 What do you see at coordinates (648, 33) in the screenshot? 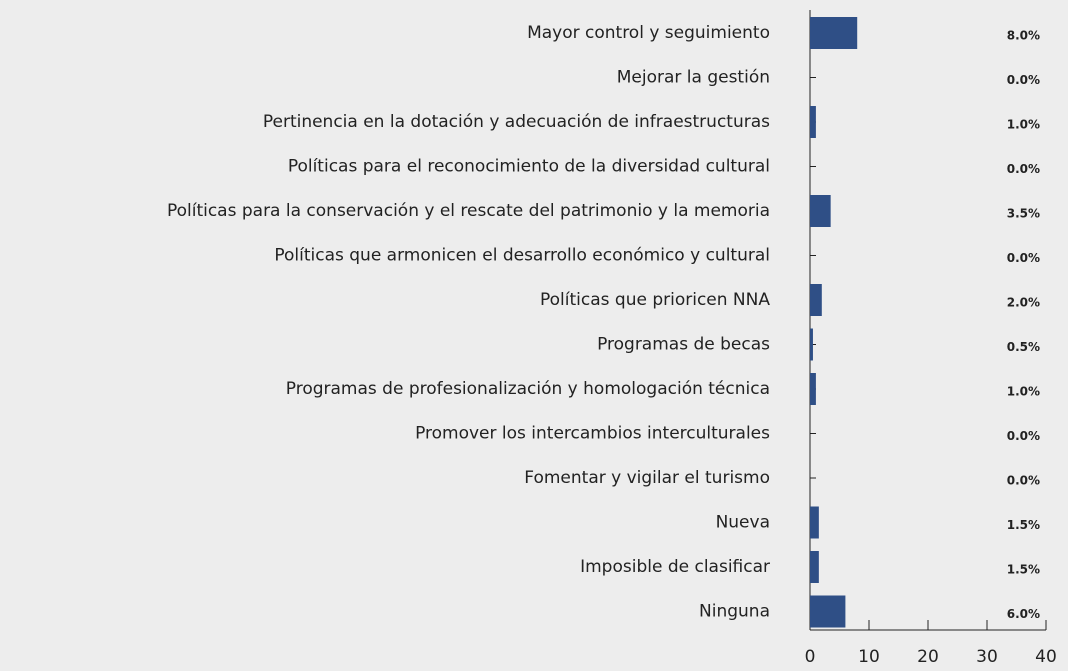
I see `category-label: Mayor control y seguimiento` at bounding box center [648, 33].